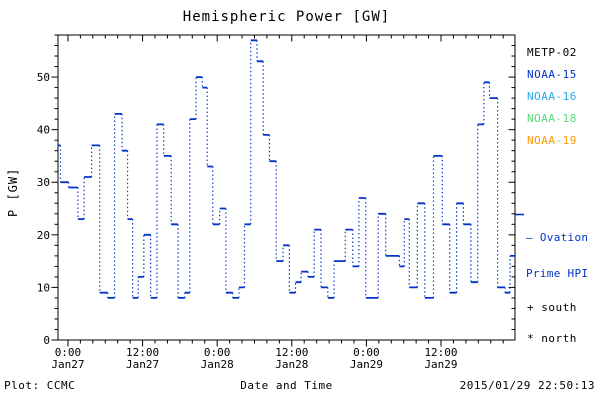 This screenshot has height=400, width=600. What do you see at coordinates (43, 235) in the screenshot?
I see `svg-text: 20` at bounding box center [43, 235].